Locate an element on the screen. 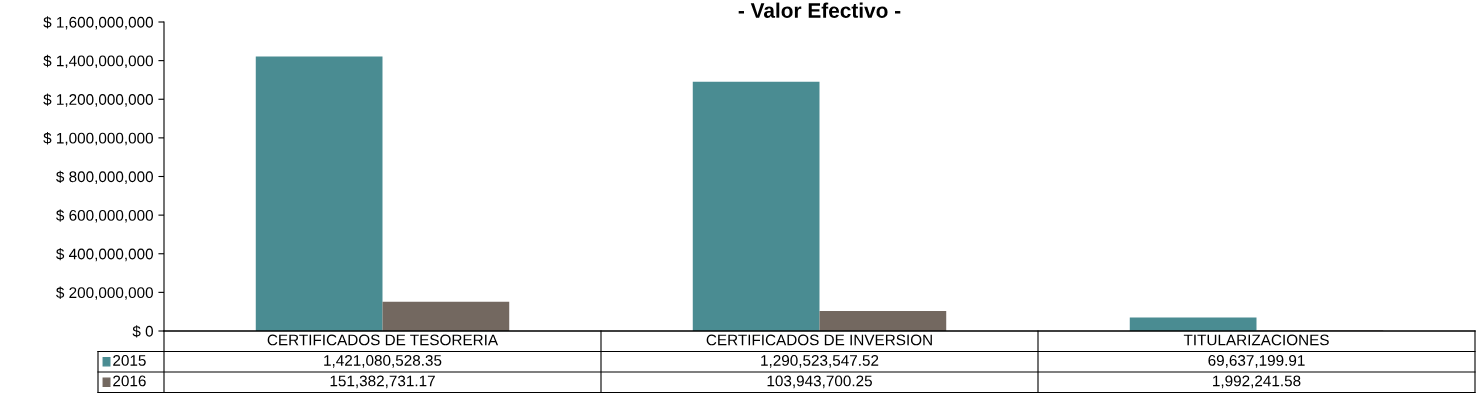  y-tick-label: $ 1,000,000,000 is located at coordinates (98, 139).